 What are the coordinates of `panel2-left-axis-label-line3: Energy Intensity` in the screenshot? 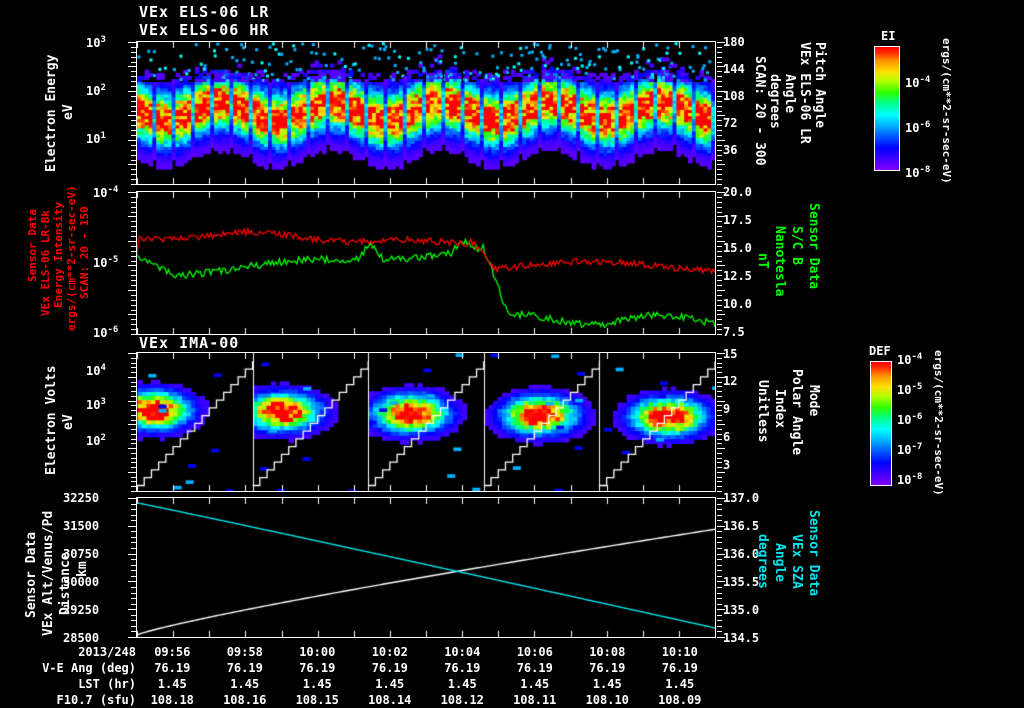 It's located at (58, 255).